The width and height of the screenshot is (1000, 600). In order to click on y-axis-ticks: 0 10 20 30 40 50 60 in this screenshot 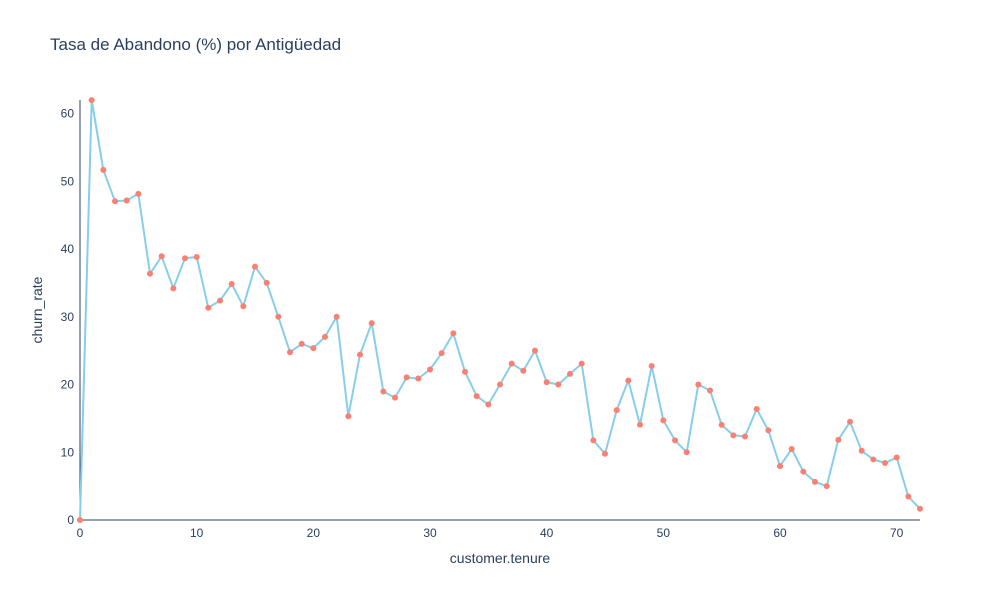, I will do `click(68, 317)`.